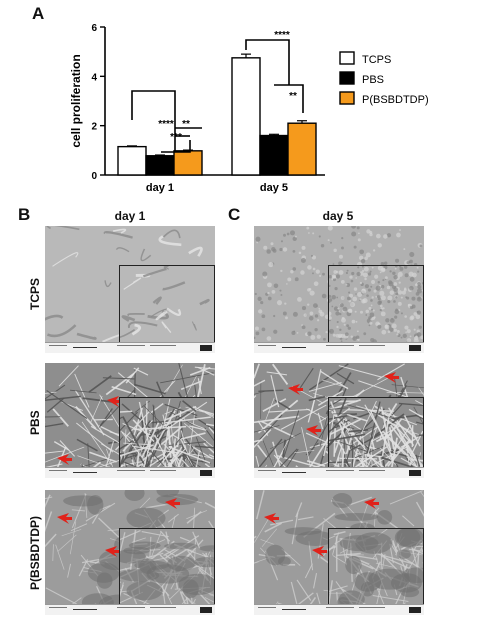 The width and height of the screenshot is (477, 623). What do you see at coordinates (24, 214) in the screenshot?
I see `panel-label-b: B` at bounding box center [24, 214].